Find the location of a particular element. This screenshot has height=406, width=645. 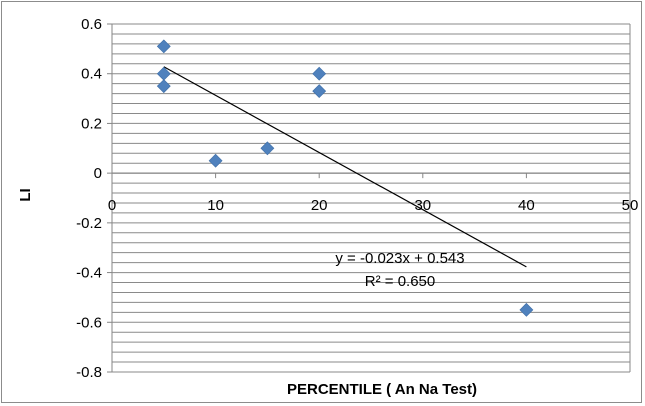

x-tick-label: 50 is located at coordinates (630, 205).